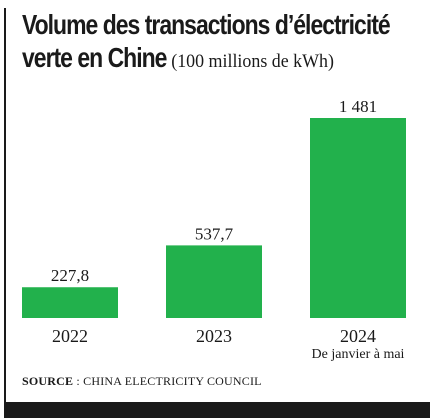  What do you see at coordinates (206, 24) in the screenshot?
I see `title-line-1: Volume des transactions d’électricité` at bounding box center [206, 24].